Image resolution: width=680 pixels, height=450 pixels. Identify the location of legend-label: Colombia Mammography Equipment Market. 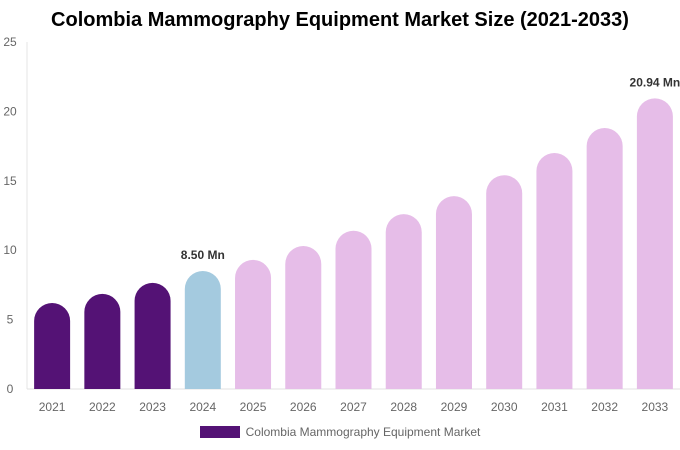
(363, 432).